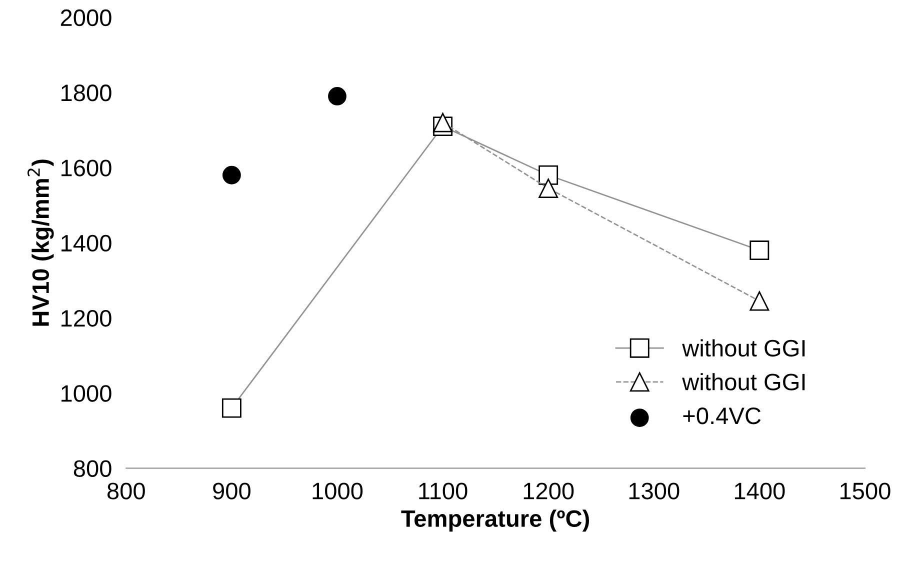  What do you see at coordinates (93, 468) in the screenshot?
I see `y-tick-label: 800` at bounding box center [93, 468].